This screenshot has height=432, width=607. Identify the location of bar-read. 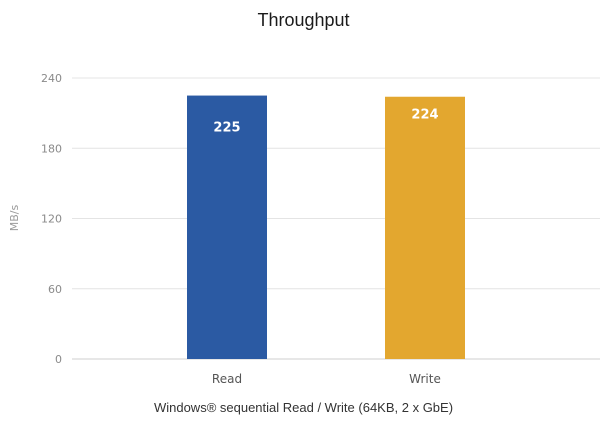
(227, 227).